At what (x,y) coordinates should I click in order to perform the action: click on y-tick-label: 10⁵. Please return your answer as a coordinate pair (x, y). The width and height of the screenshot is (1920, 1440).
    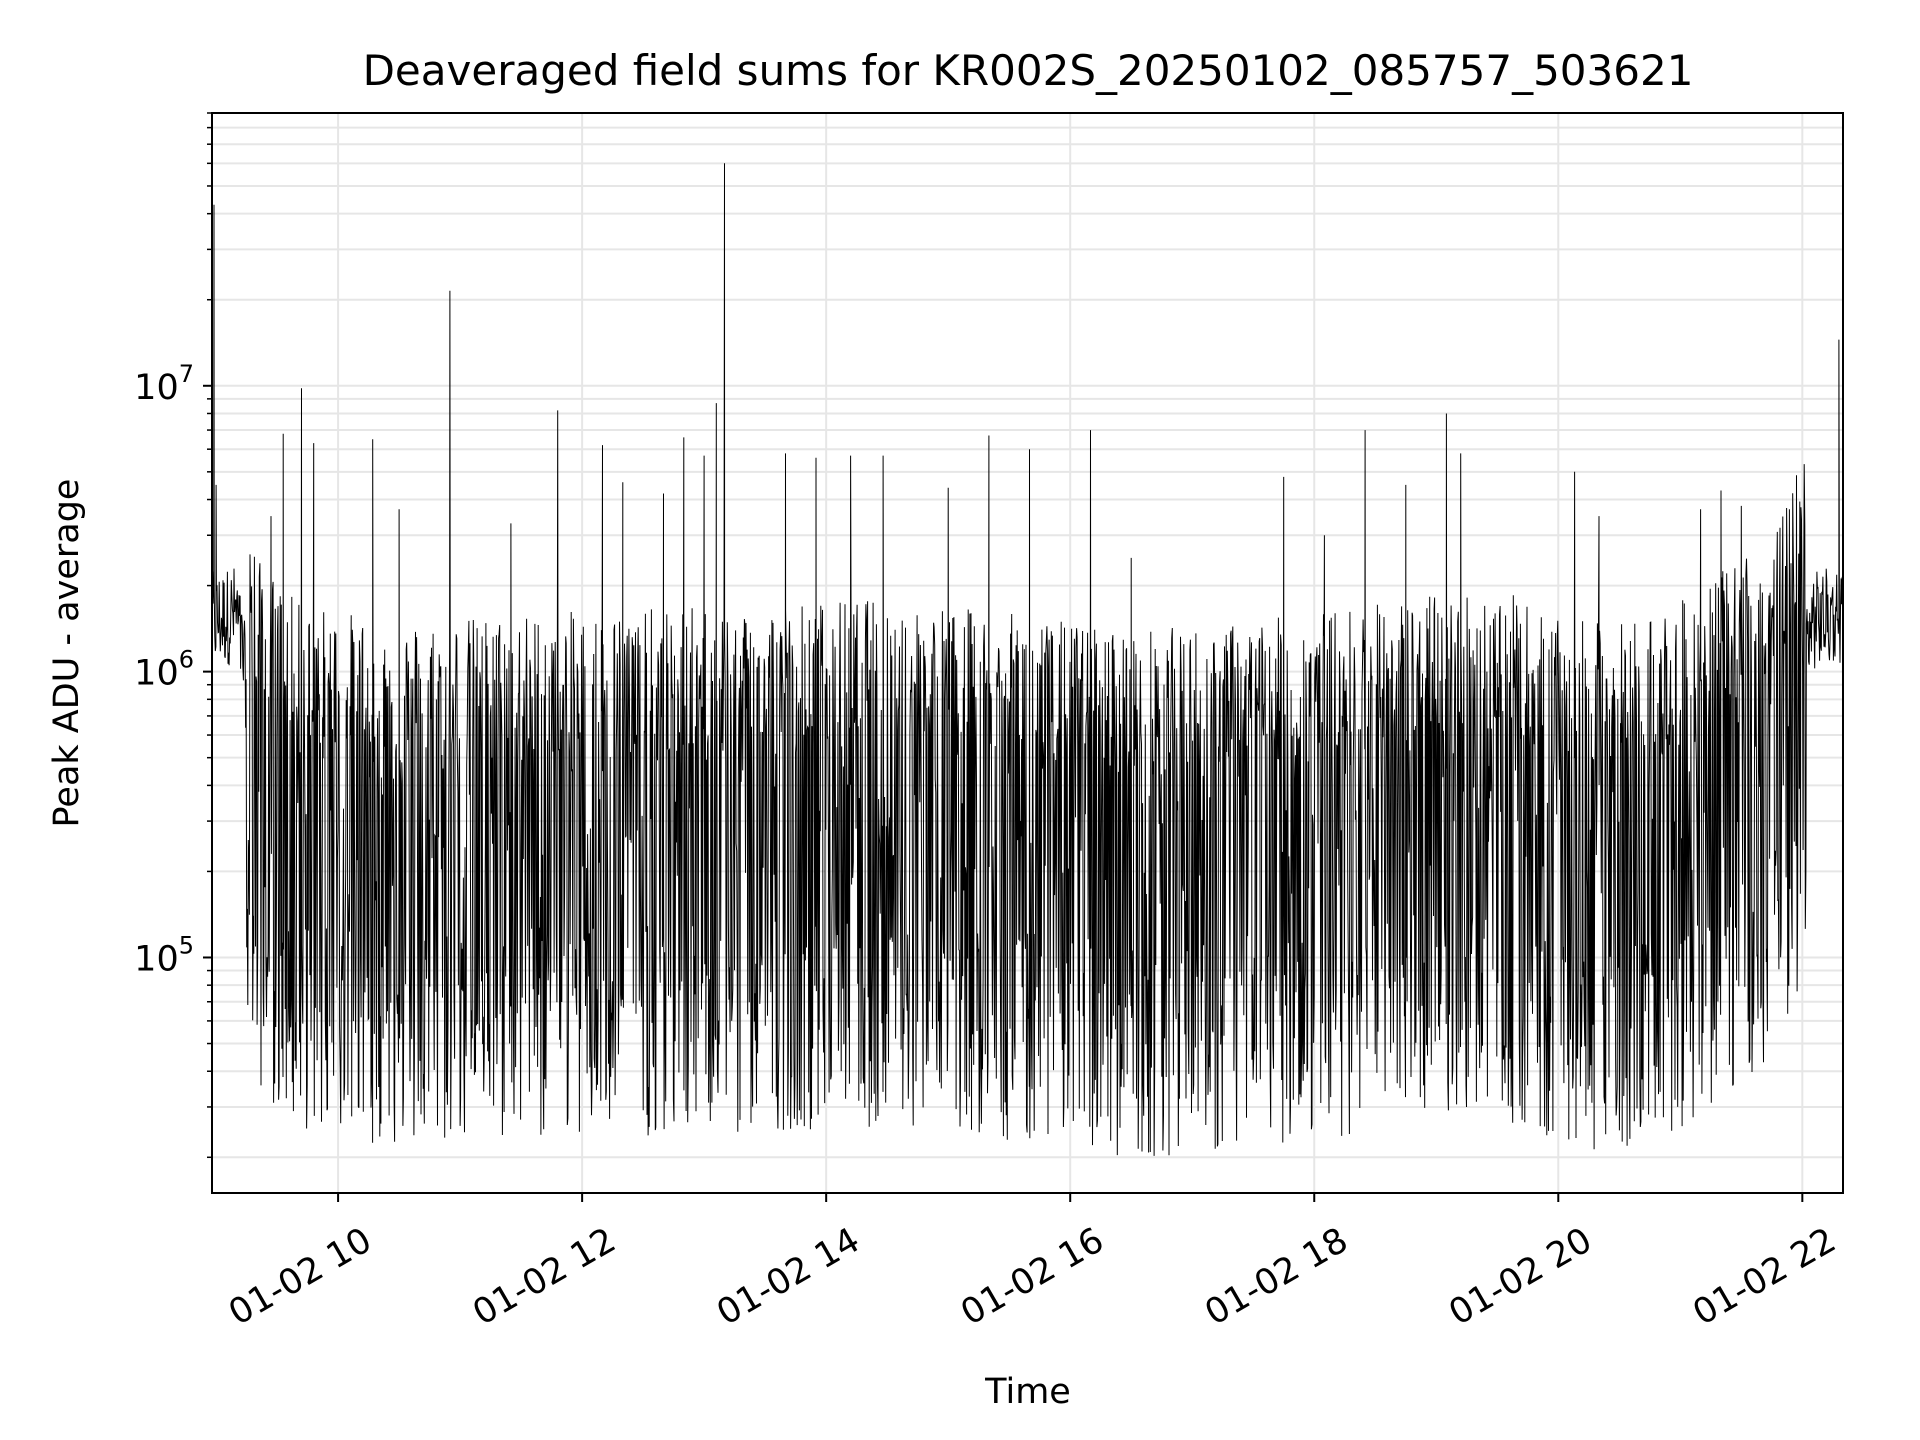
    Looking at the image, I should click on (164, 955).